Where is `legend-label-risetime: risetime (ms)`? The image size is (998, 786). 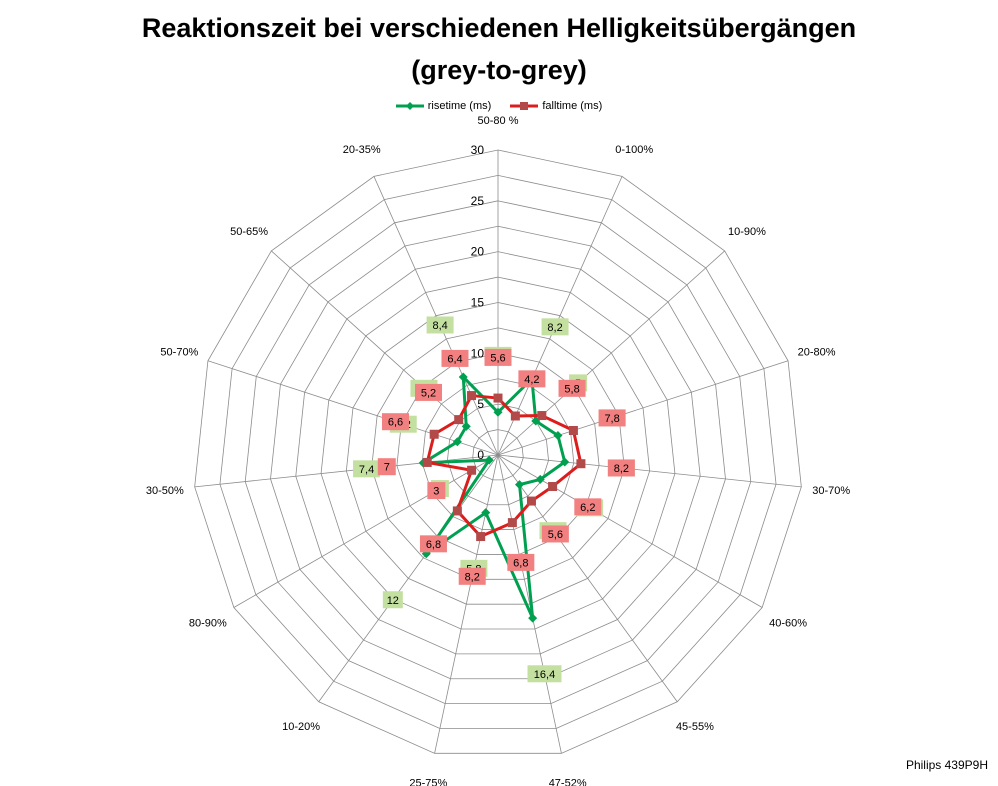 legend-label-risetime: risetime (ms) is located at coordinates (459, 106).